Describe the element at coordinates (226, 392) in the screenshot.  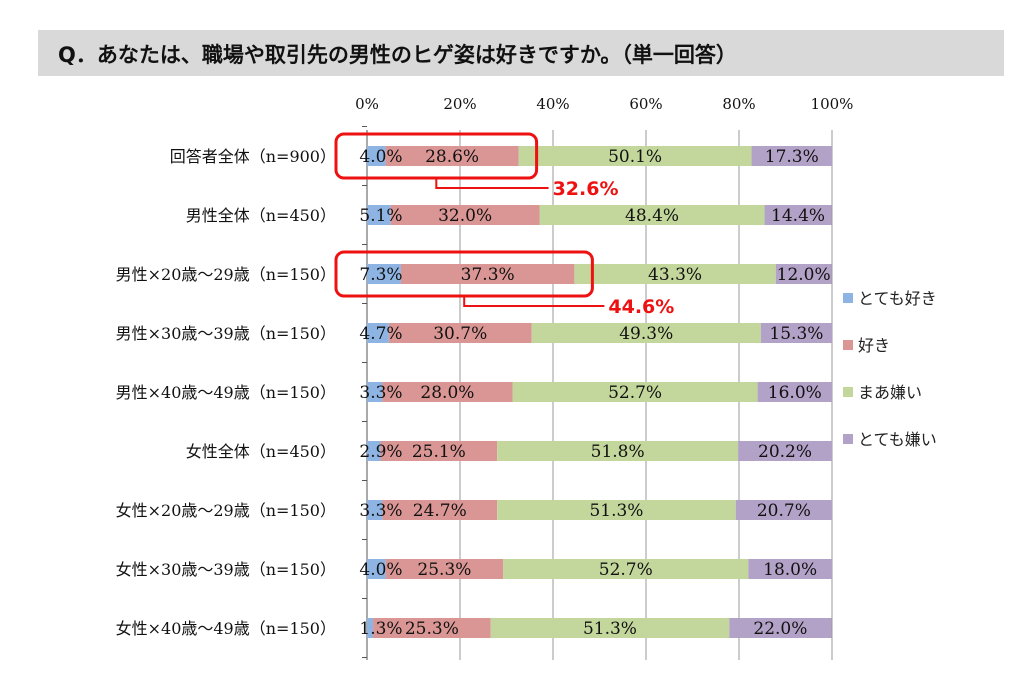
I see `category-label: 男性×40歳～49歳（n=150）` at that location.